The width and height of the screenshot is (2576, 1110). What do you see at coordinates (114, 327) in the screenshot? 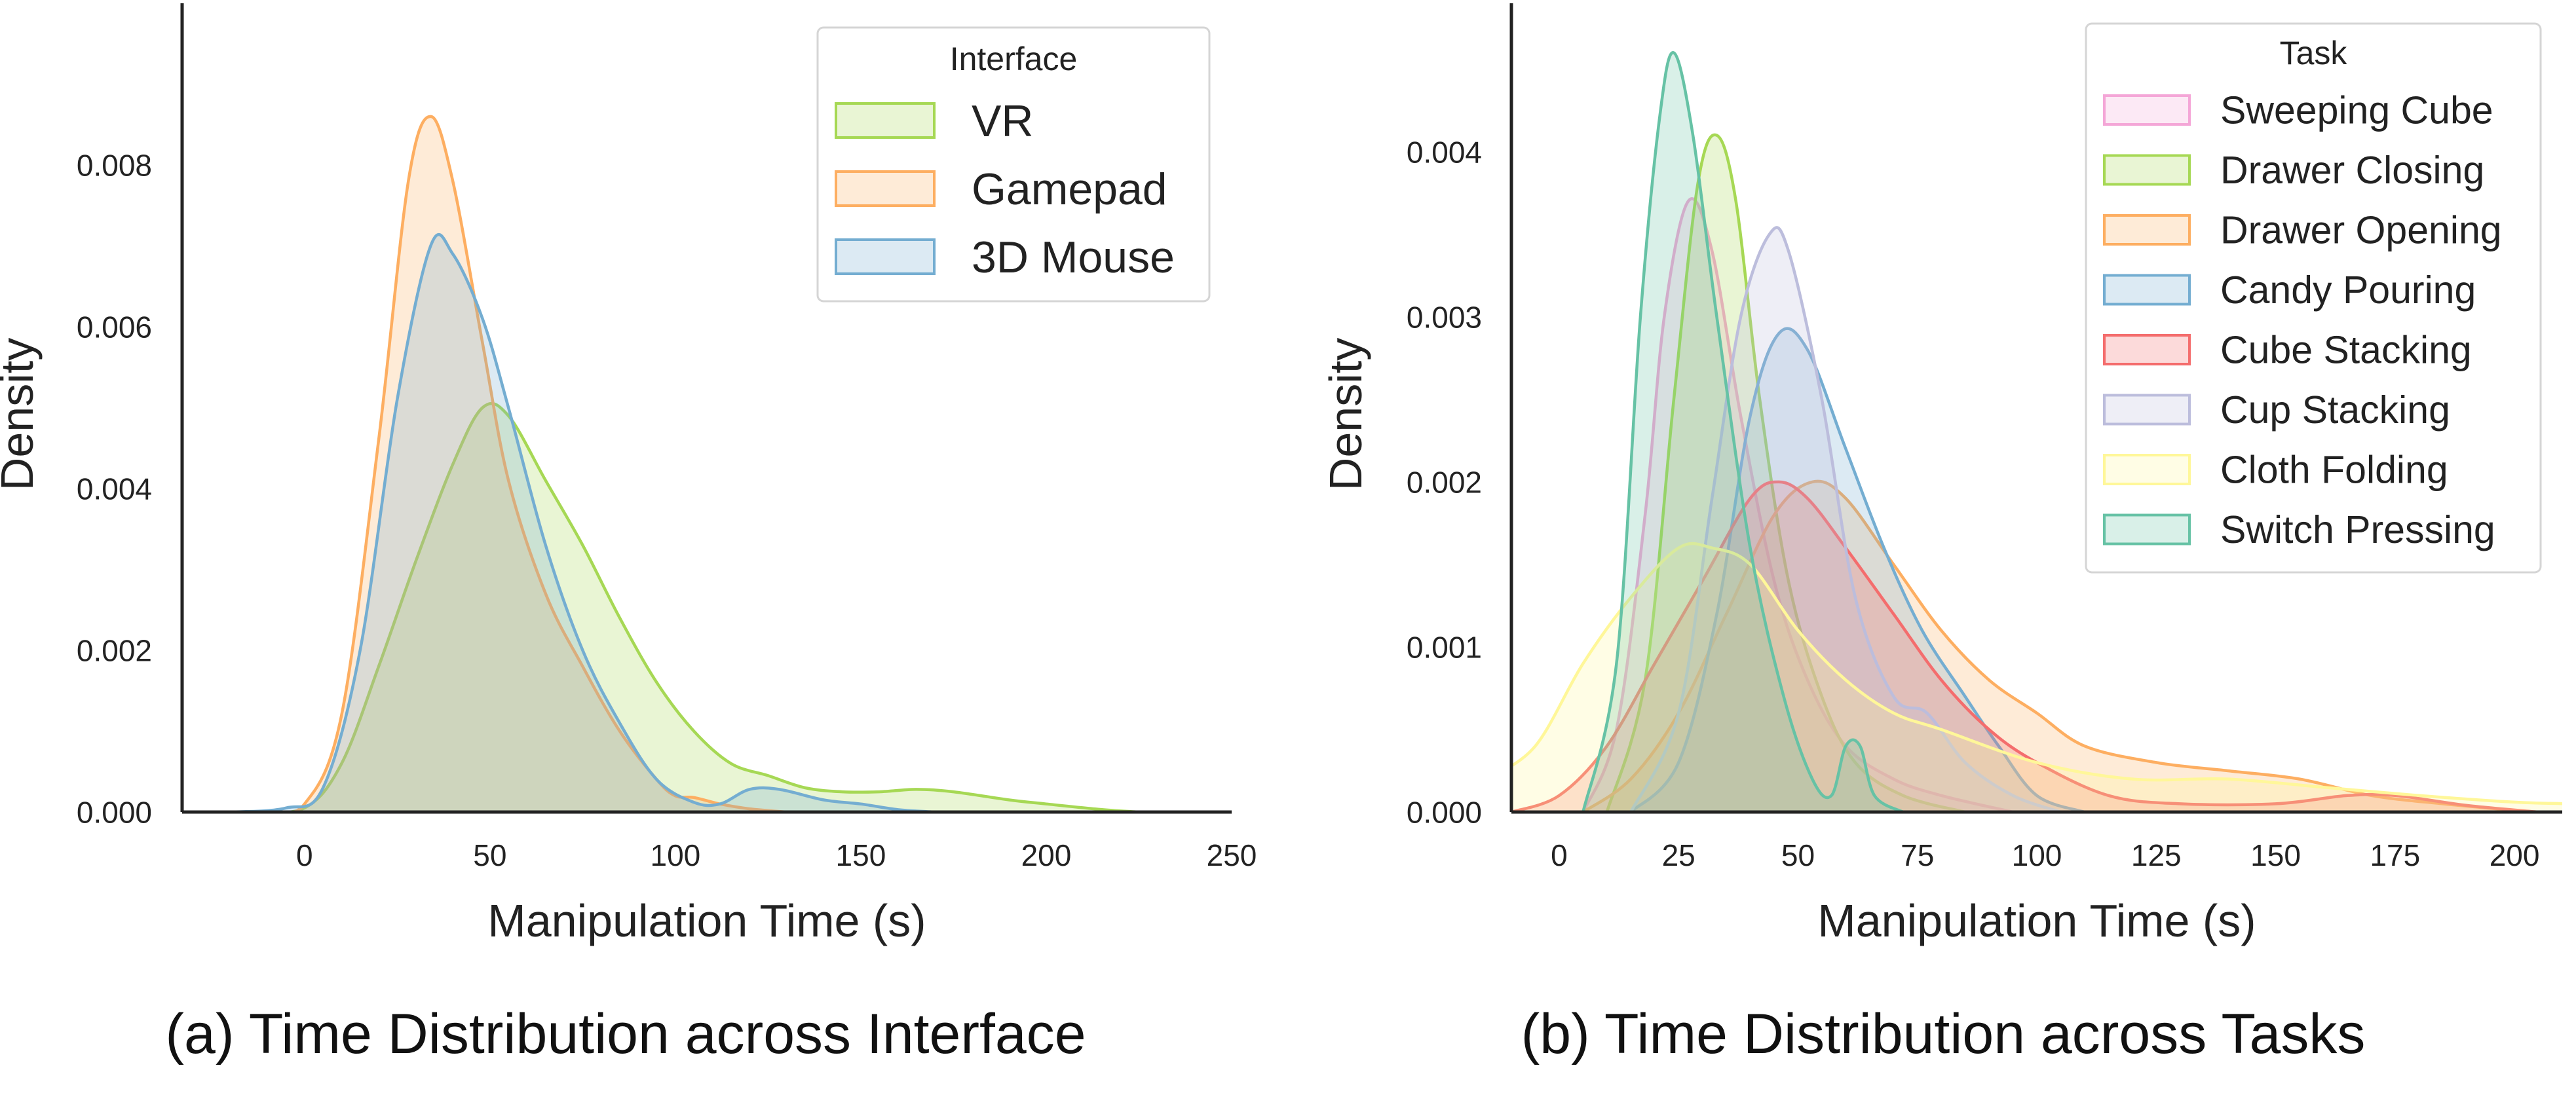
I see `y-tick-label: 0.006` at bounding box center [114, 327].